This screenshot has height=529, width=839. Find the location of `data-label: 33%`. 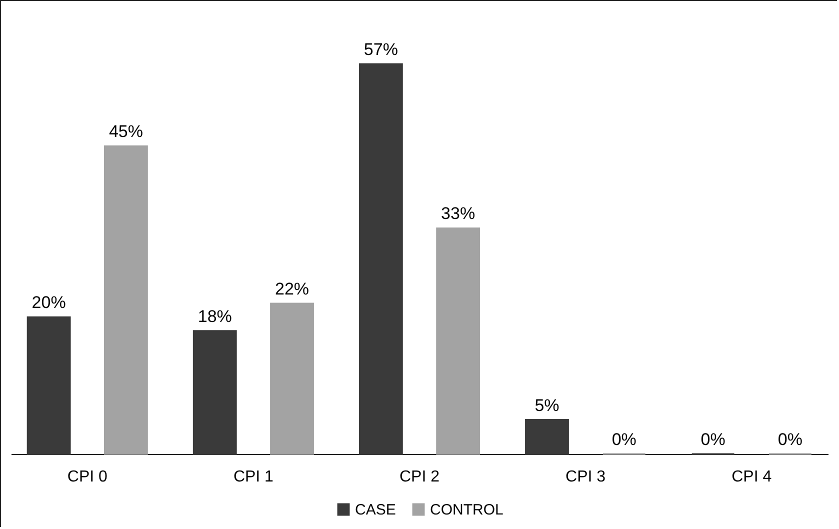

data-label: 33% is located at coordinates (458, 214).